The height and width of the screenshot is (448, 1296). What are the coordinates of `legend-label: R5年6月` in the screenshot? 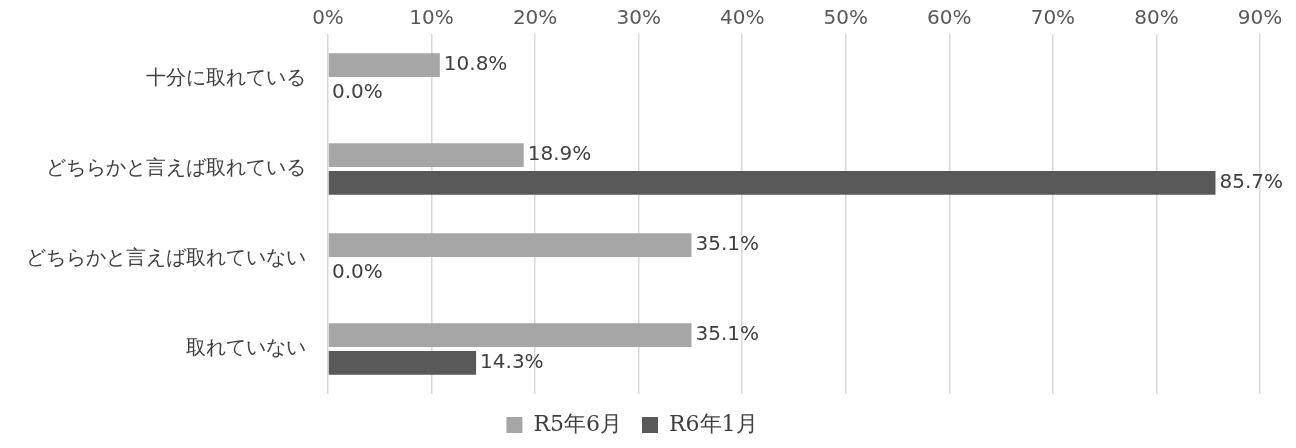 It's located at (577, 423).